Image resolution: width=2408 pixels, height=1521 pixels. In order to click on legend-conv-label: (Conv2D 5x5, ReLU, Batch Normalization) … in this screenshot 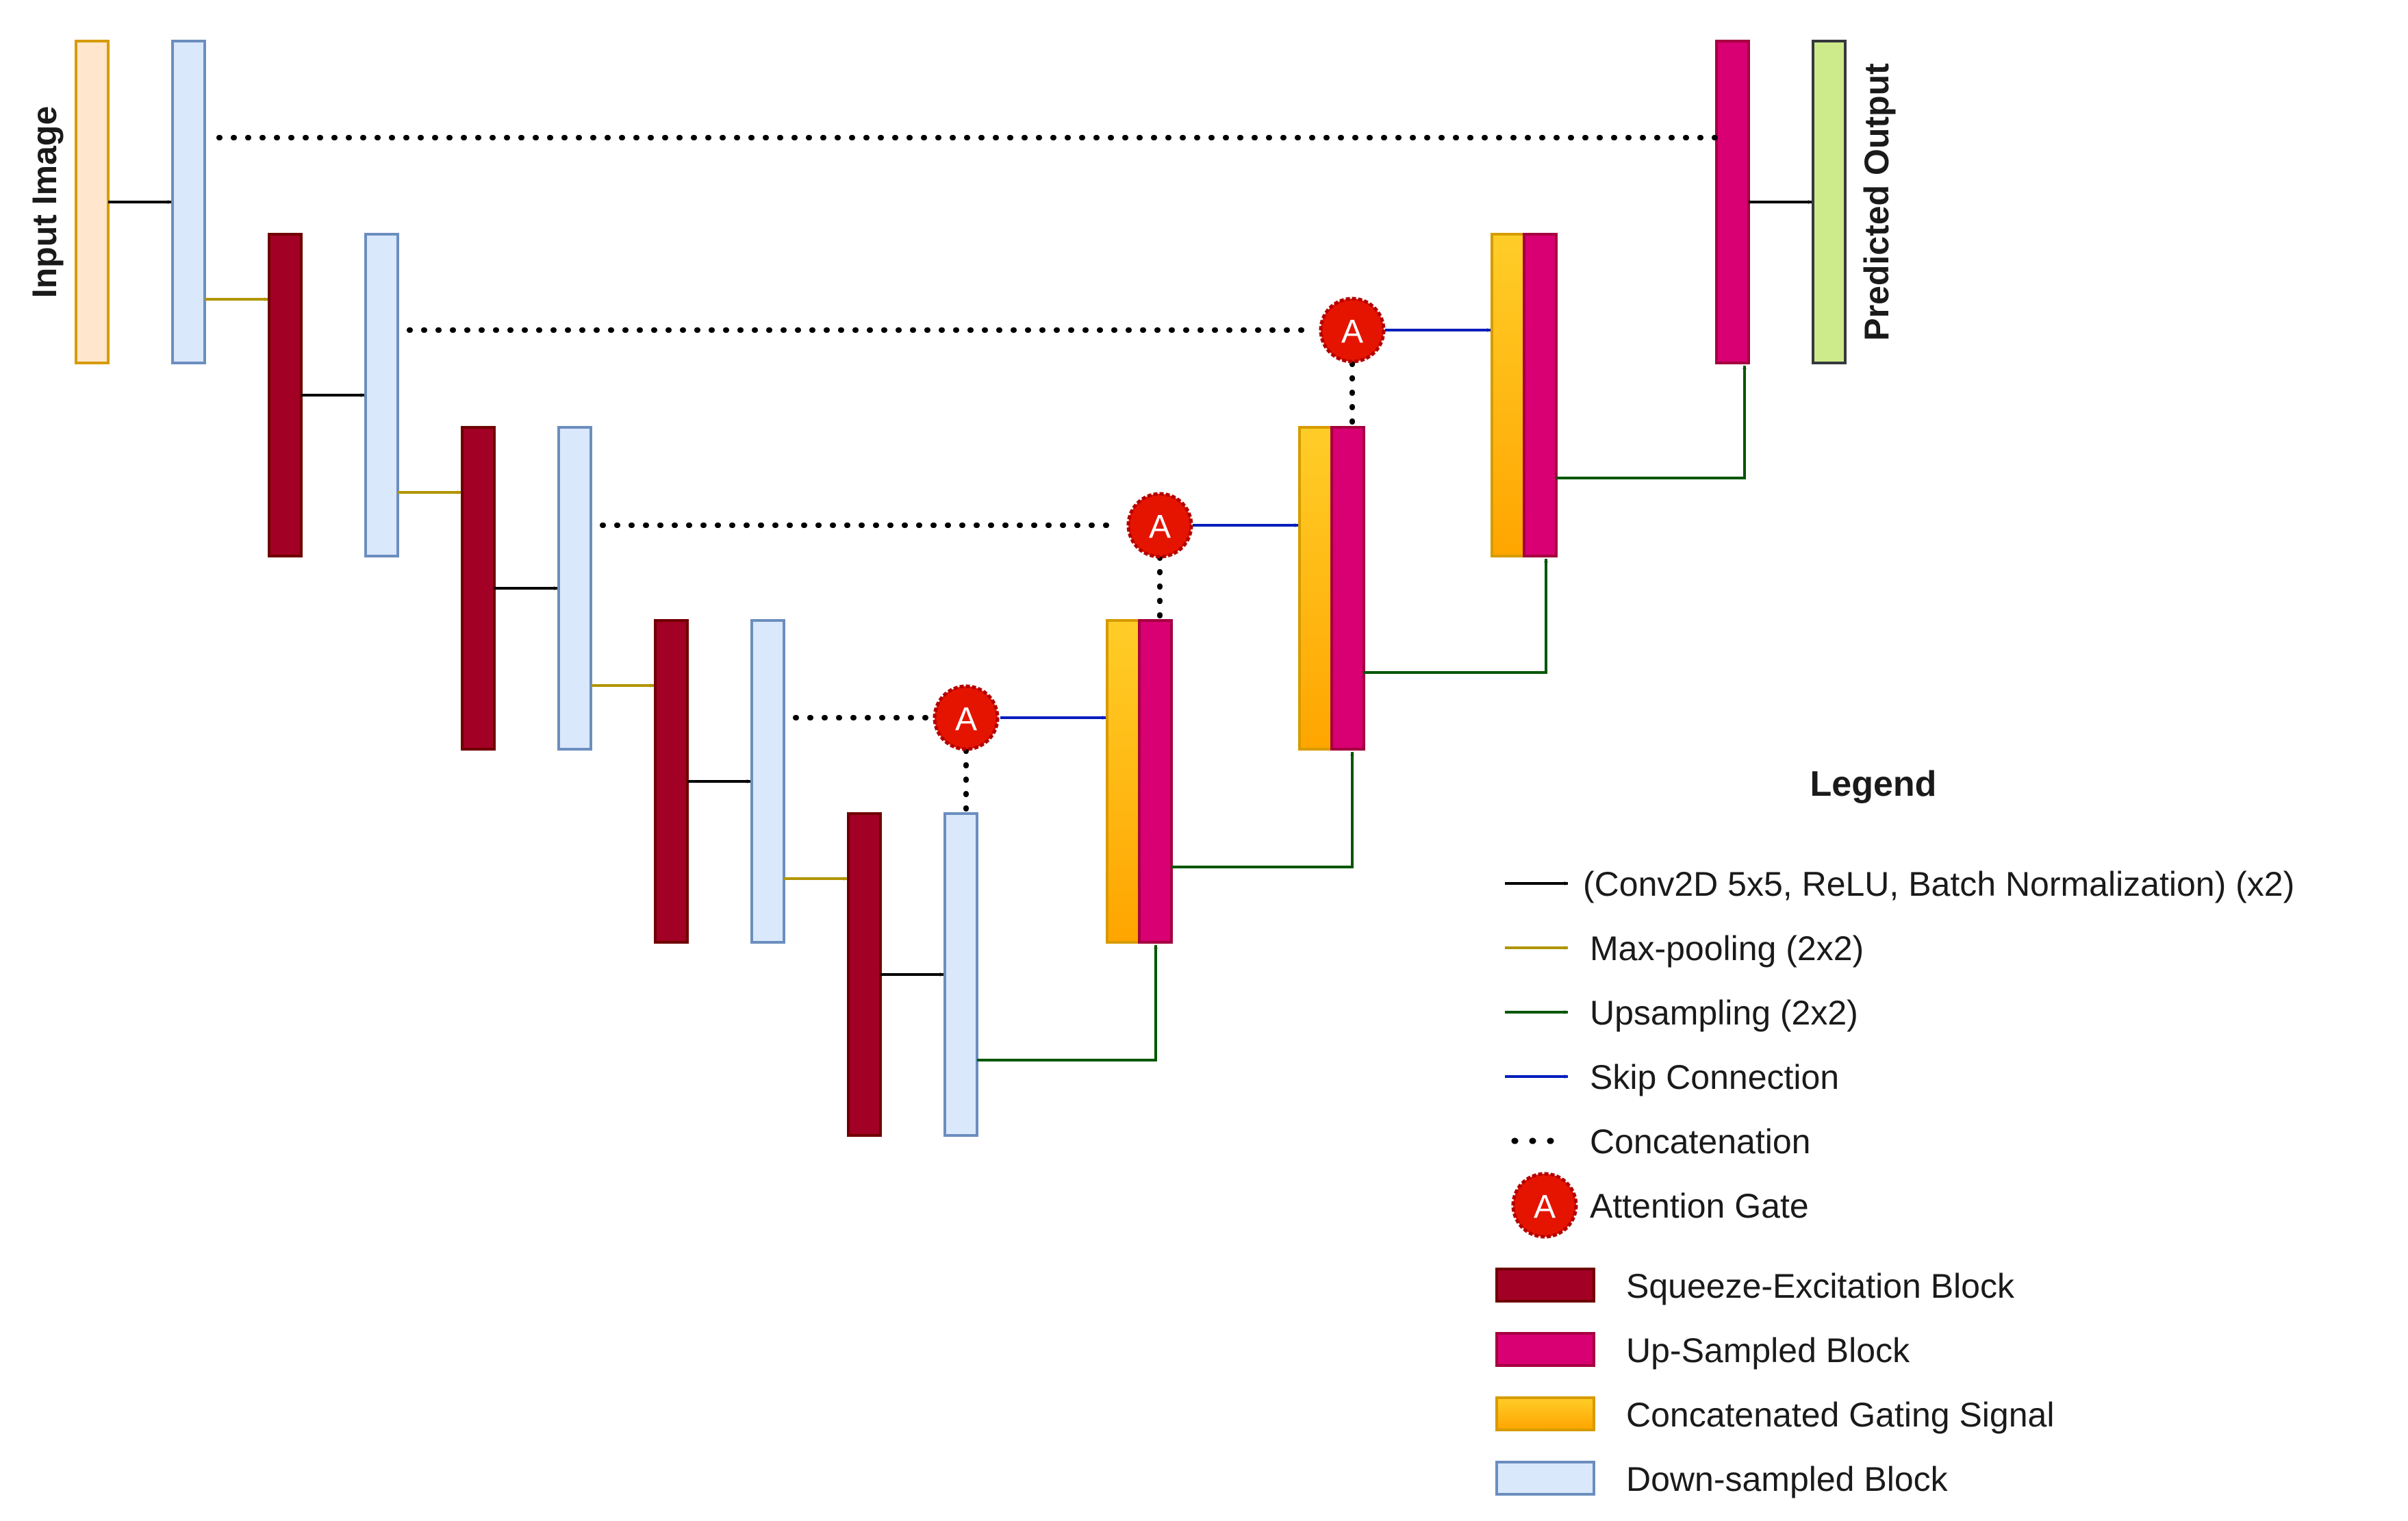, I will do `click(1938, 884)`.